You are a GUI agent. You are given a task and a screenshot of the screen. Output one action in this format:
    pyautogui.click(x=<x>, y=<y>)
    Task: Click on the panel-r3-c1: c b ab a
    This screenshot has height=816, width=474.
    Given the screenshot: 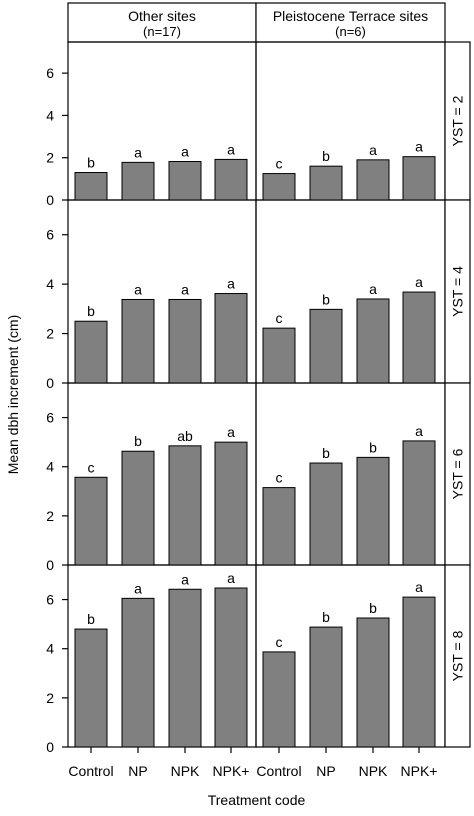 What is the action you would take?
    pyautogui.click(x=161, y=495)
    